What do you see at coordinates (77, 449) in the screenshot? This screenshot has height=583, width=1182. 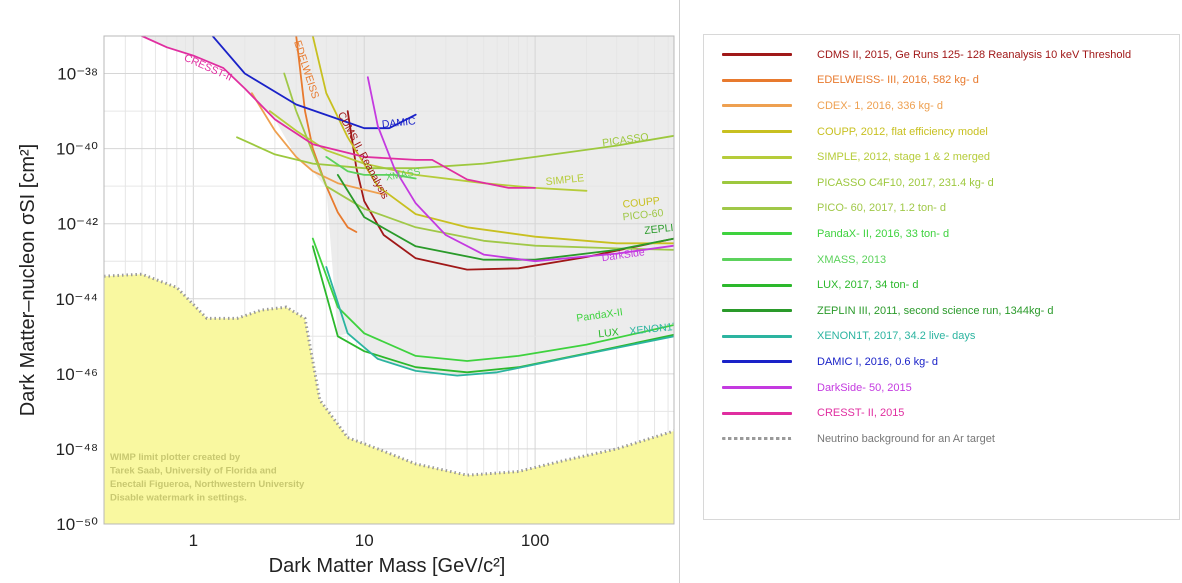 I see `y-tick-label: 10⁻⁴⁸` at bounding box center [77, 449].